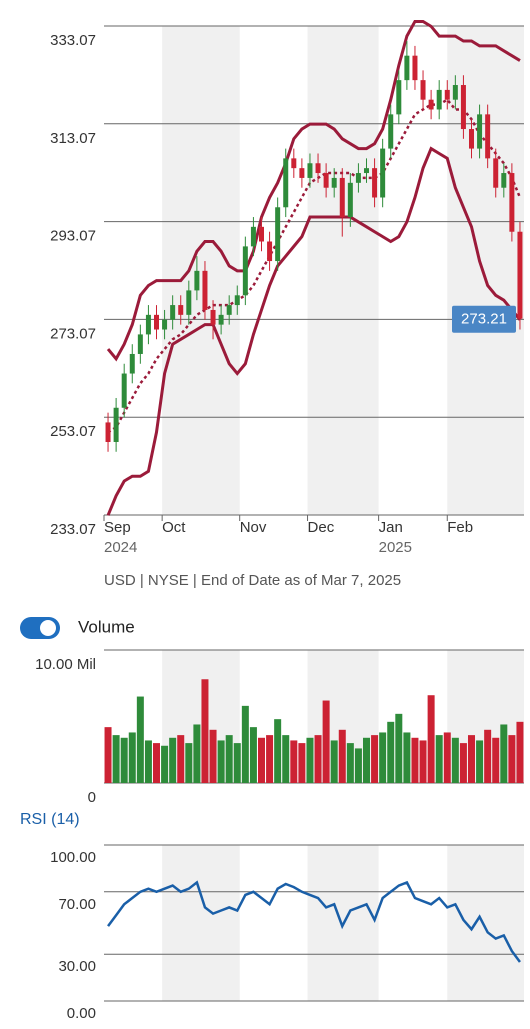 Image resolution: width=530 pixels, height=1029 pixels. What do you see at coordinates (120, 547) in the screenshot?
I see `year-label: 2024` at bounding box center [120, 547].